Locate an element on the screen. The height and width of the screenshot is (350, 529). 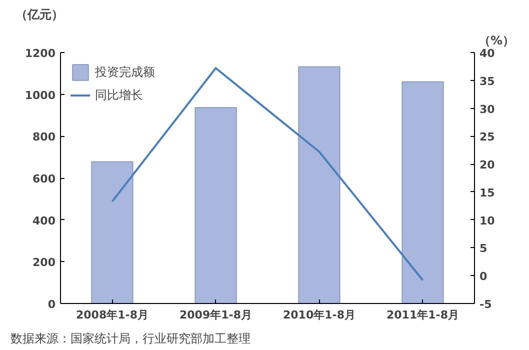
y-tick-label: 1000 is located at coordinates (40, 95).